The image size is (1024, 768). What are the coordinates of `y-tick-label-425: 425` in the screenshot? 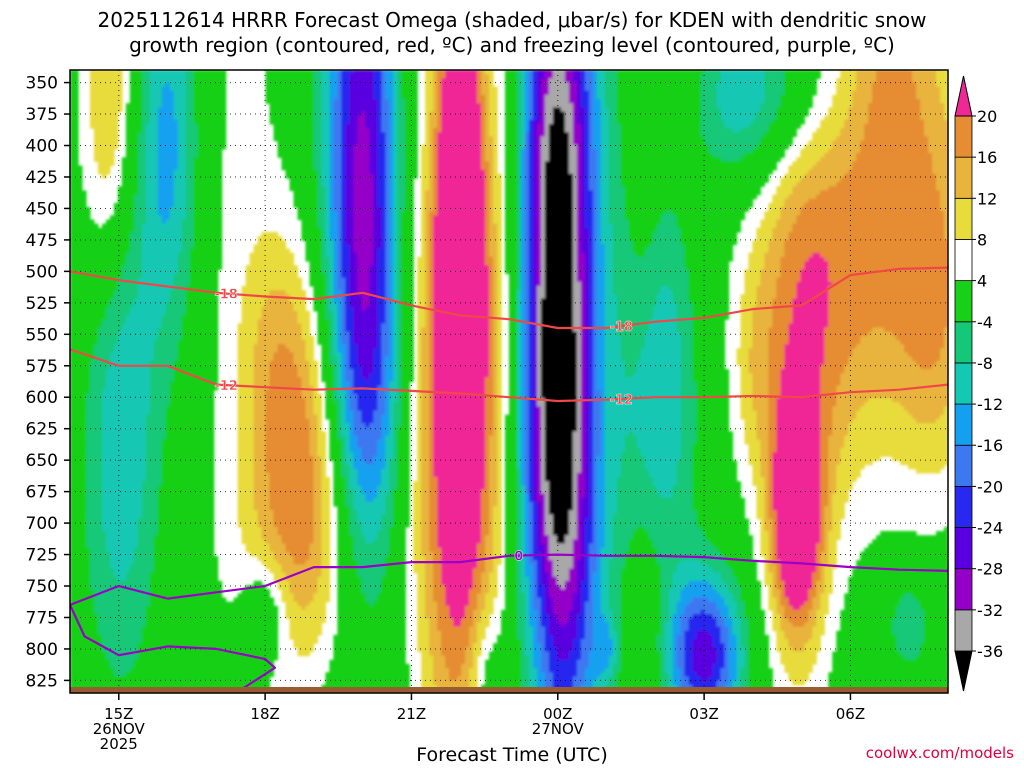 It's located at (42, 178).